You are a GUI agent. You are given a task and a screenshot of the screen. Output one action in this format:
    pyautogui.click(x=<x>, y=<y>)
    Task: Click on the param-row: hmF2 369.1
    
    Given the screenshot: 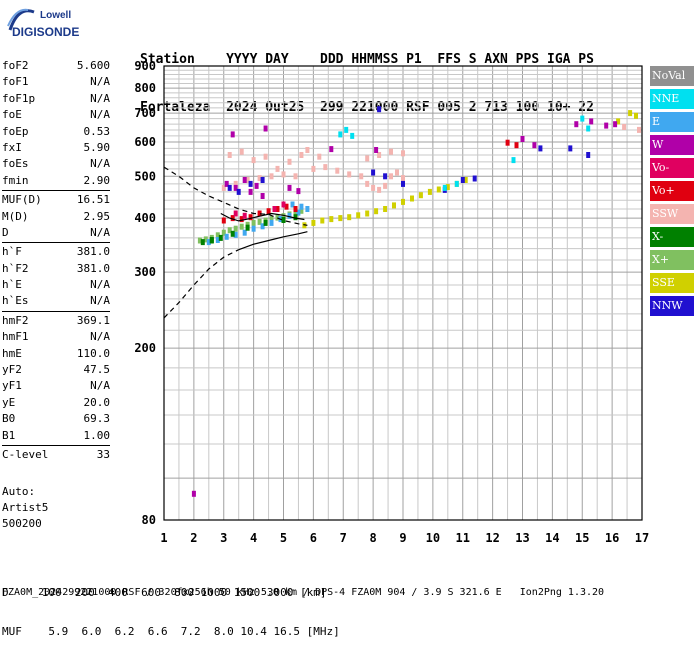 What is the action you would take?
    pyautogui.click(x=56, y=321)
    